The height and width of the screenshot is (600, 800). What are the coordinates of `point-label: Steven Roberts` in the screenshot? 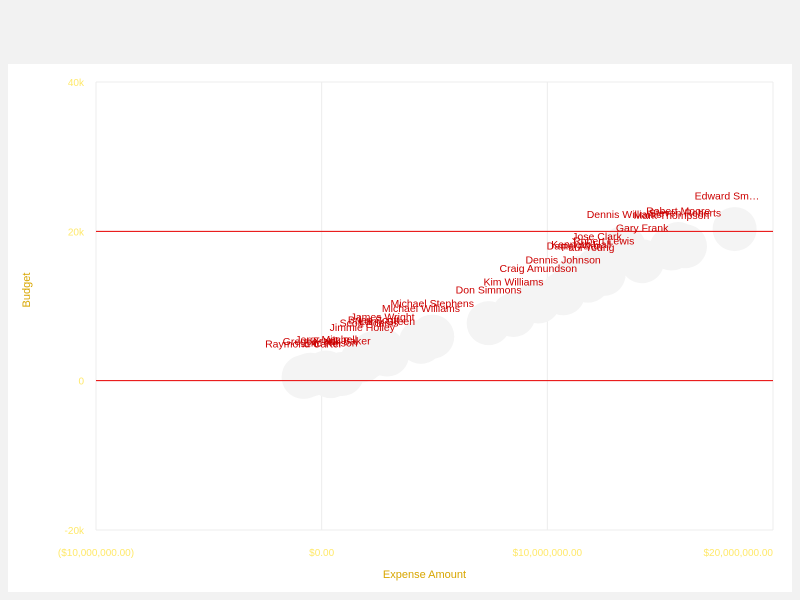 It's located at (685, 214).